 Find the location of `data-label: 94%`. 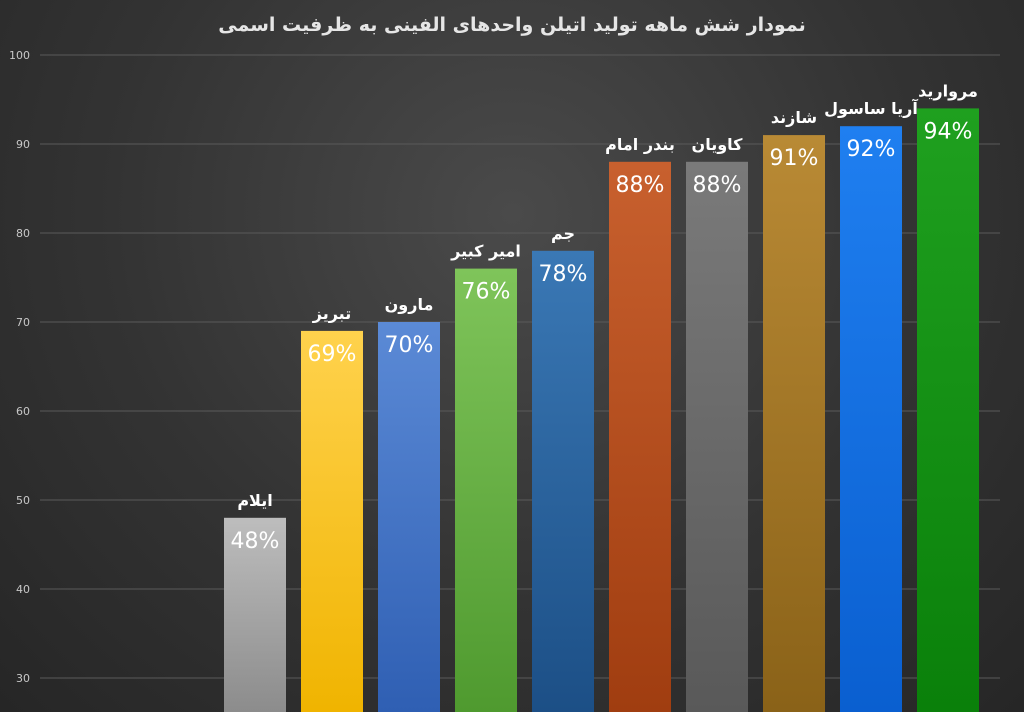

data-label: 94% is located at coordinates (948, 131).